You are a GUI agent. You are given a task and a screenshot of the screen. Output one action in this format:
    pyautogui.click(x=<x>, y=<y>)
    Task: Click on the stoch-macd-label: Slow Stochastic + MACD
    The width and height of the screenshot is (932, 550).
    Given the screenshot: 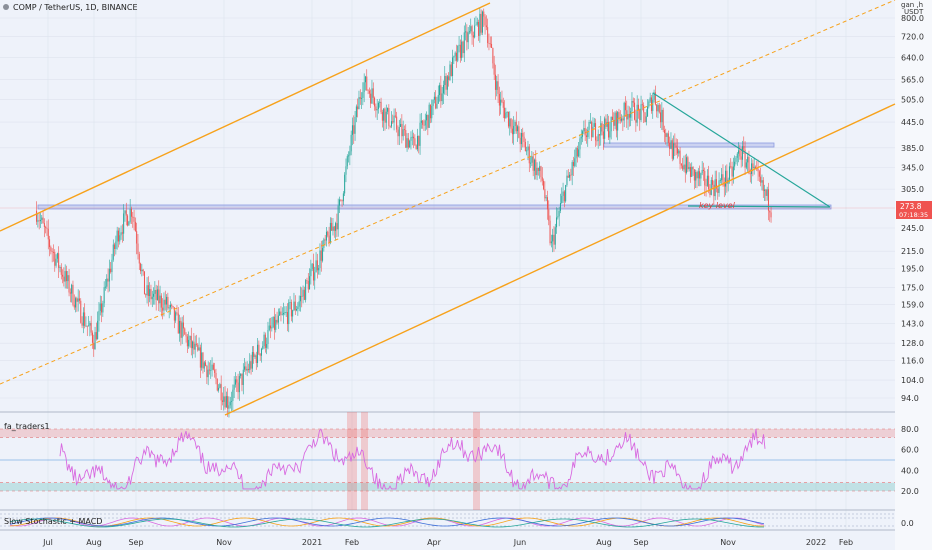 What is the action you would take?
    pyautogui.click(x=53, y=521)
    